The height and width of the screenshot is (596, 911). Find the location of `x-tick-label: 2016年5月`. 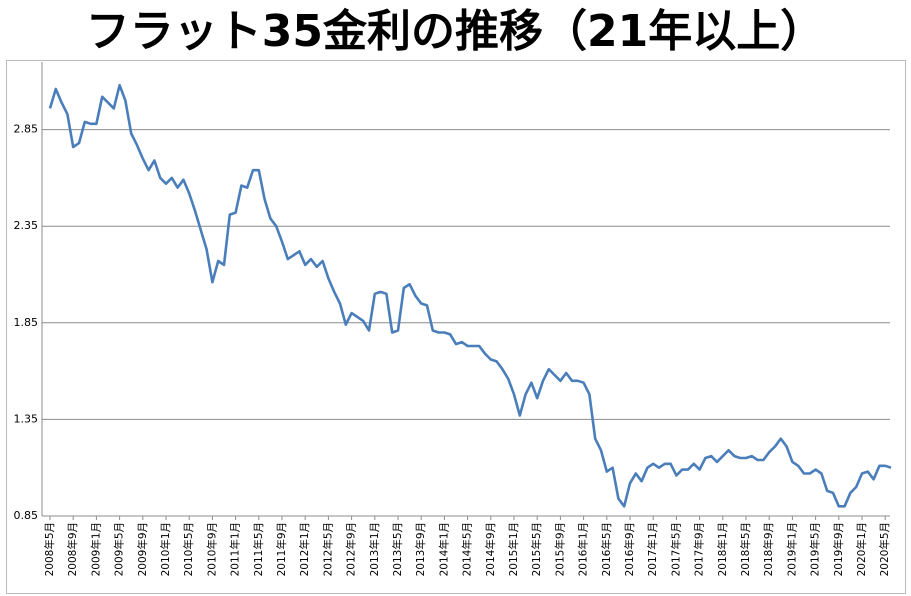

x-tick-label: 2016年5月 is located at coordinates (606, 549).